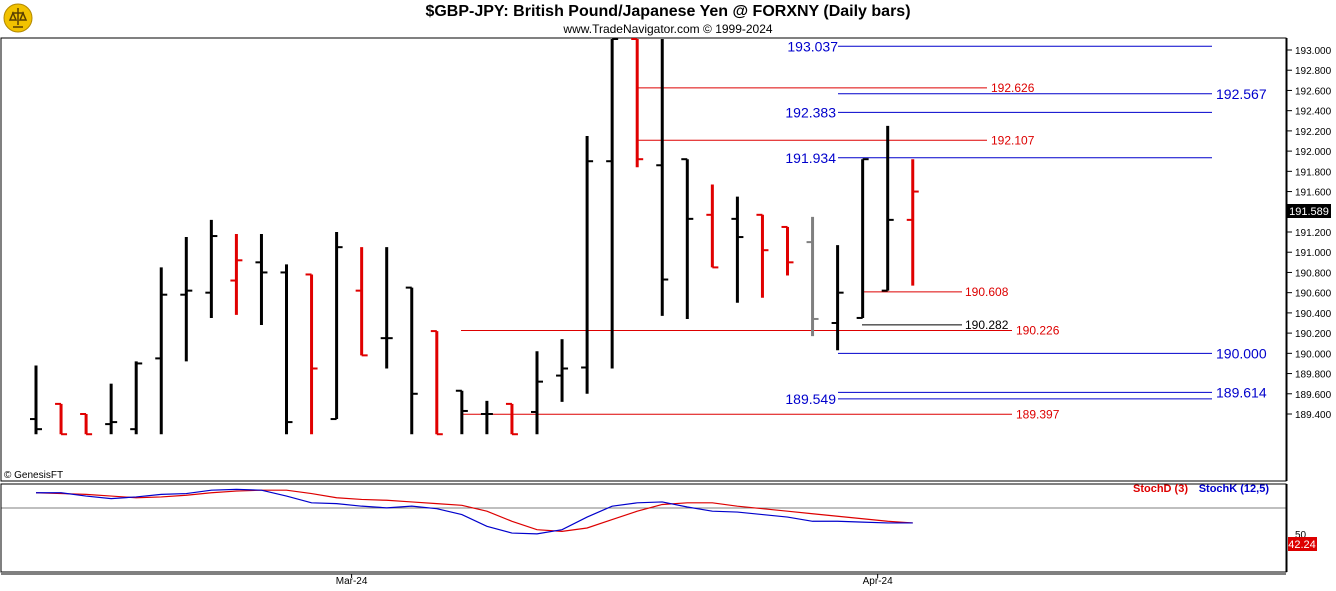  Describe the element at coordinates (1160, 489) in the screenshot. I see `stochd-legend: StochD (3)` at that location.